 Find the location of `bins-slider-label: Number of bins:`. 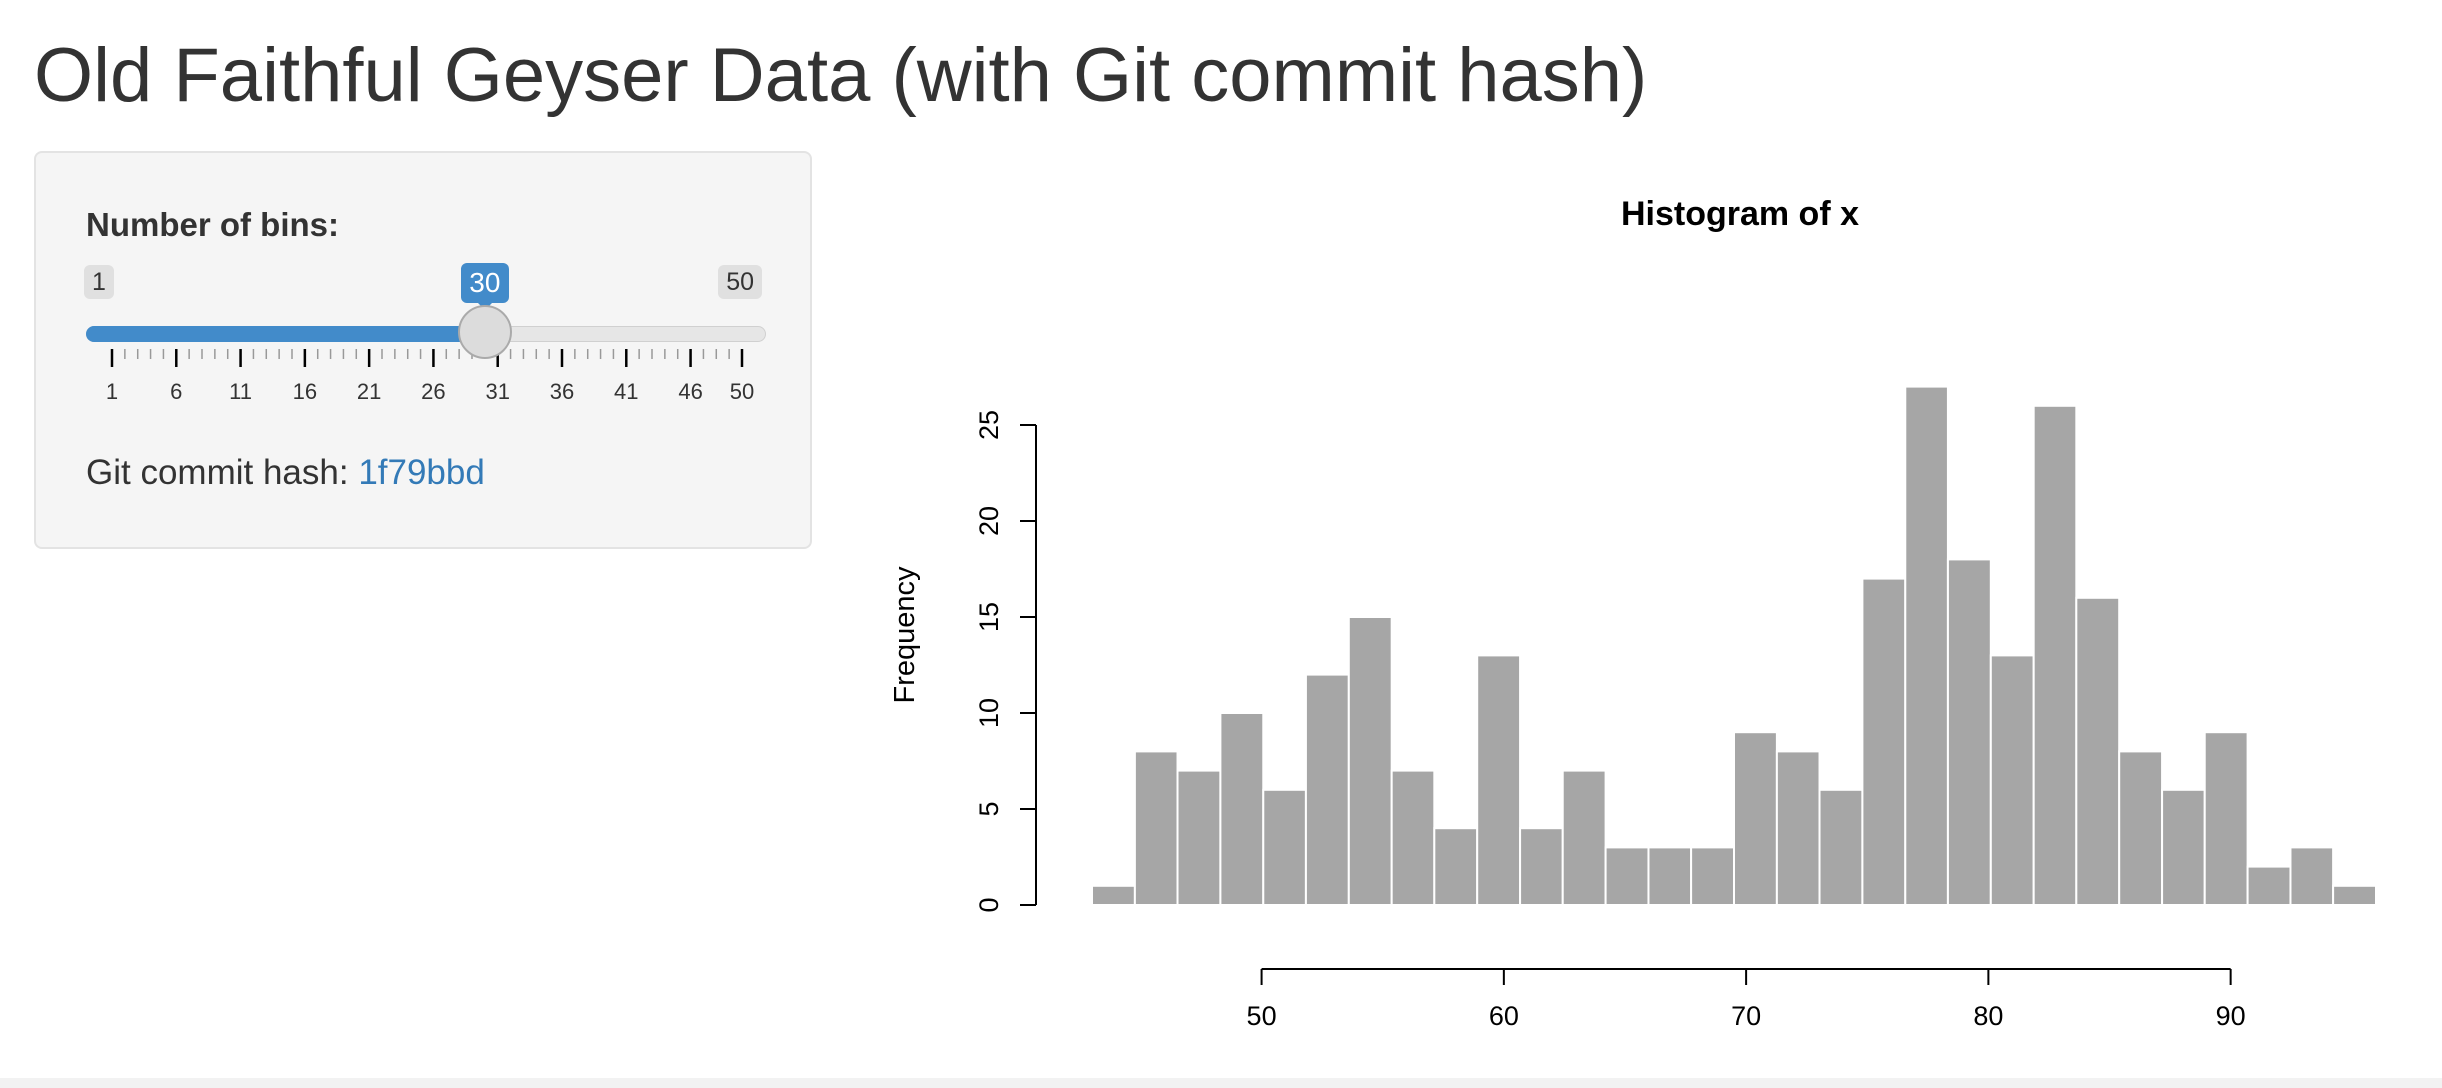

bins-slider-label: Number of bins: is located at coordinates (212, 224).